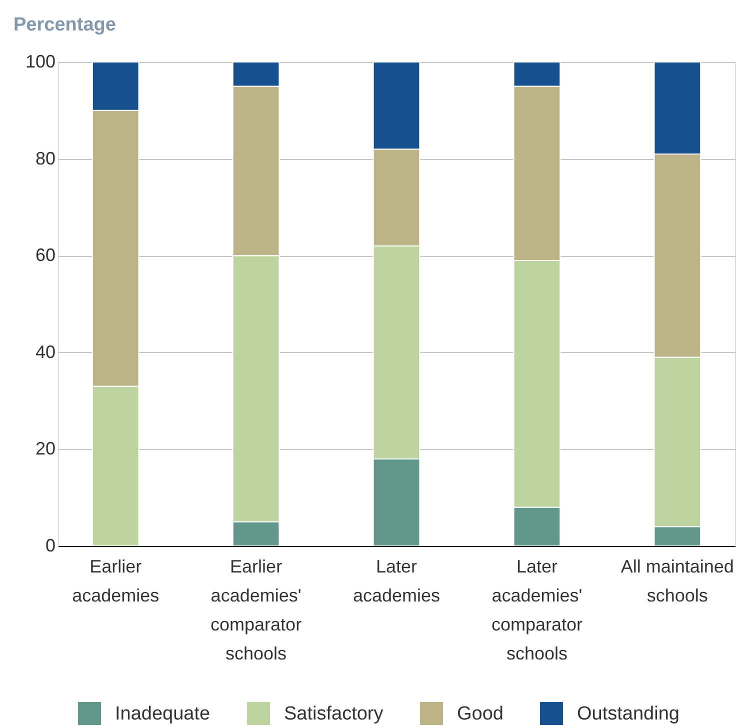  Describe the element at coordinates (628, 714) in the screenshot. I see `legend-label: Outstanding` at that location.